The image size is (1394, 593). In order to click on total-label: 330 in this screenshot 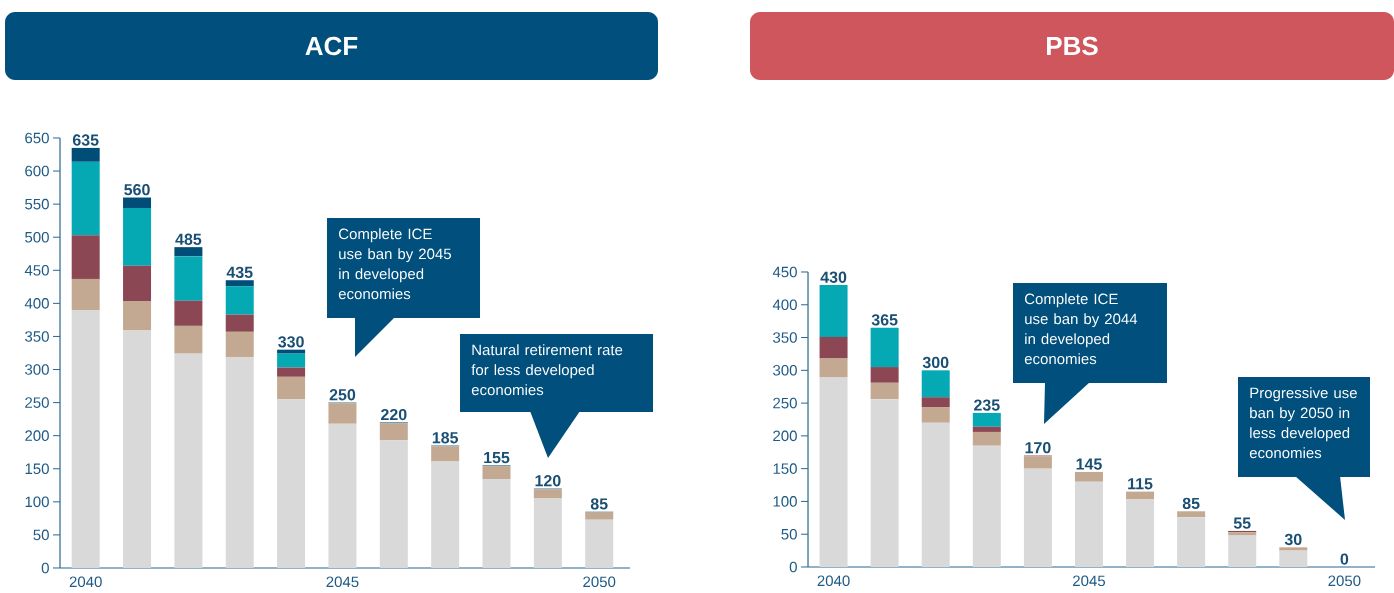, I will do `click(291, 342)`.